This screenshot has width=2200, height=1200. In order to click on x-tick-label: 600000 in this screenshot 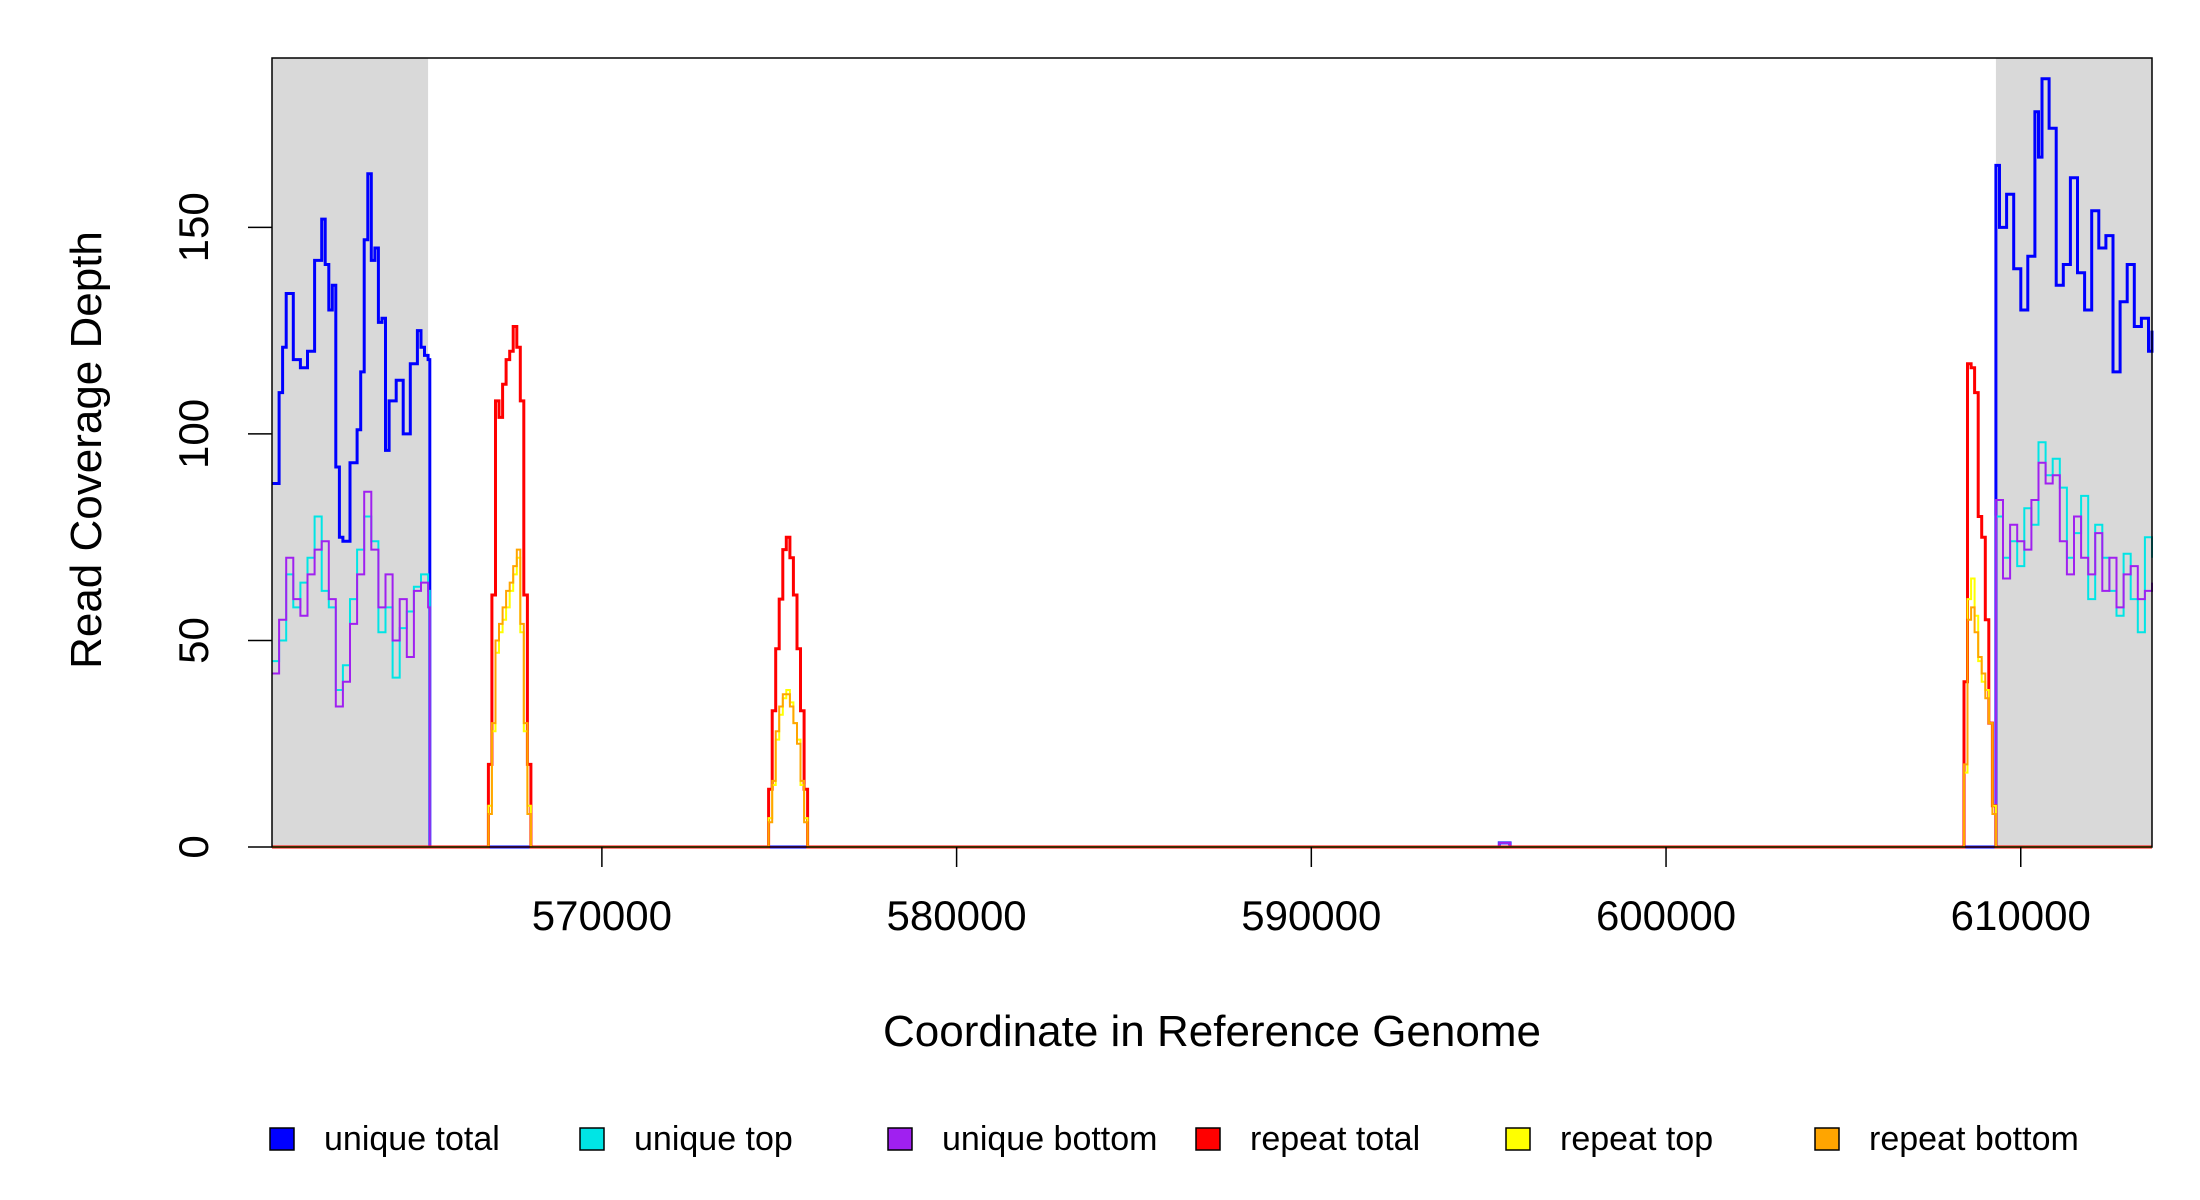, I will do `click(1666, 915)`.